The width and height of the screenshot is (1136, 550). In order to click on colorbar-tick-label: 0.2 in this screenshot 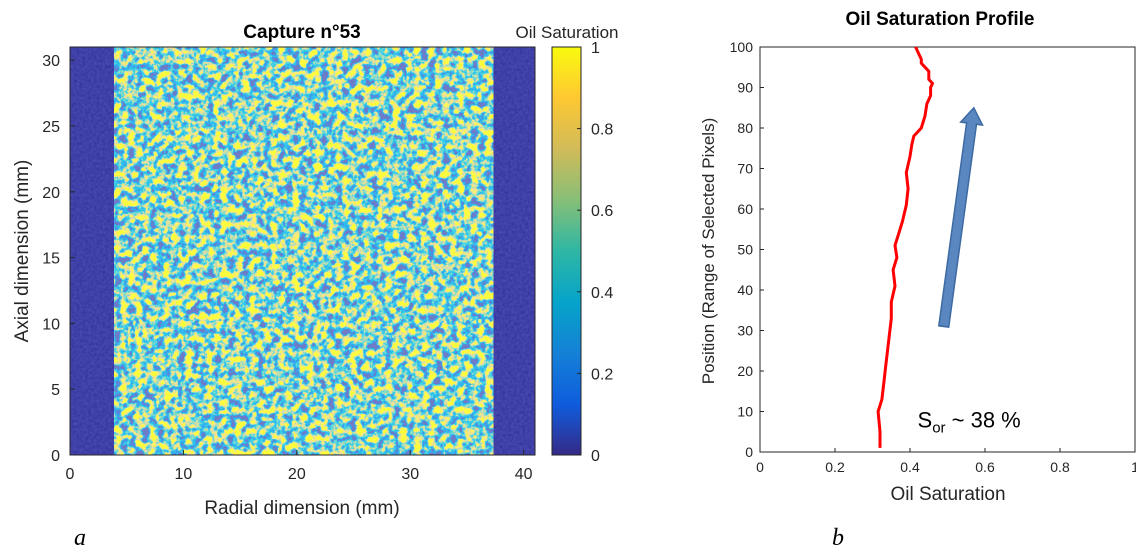, I will do `click(602, 374)`.